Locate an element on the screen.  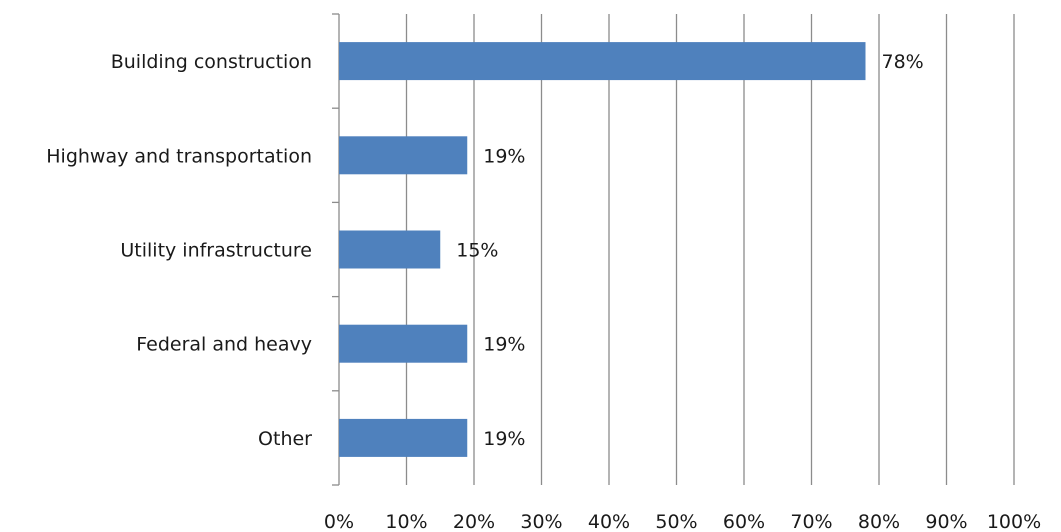
x-tick-label: 90% is located at coordinates (946, 521).